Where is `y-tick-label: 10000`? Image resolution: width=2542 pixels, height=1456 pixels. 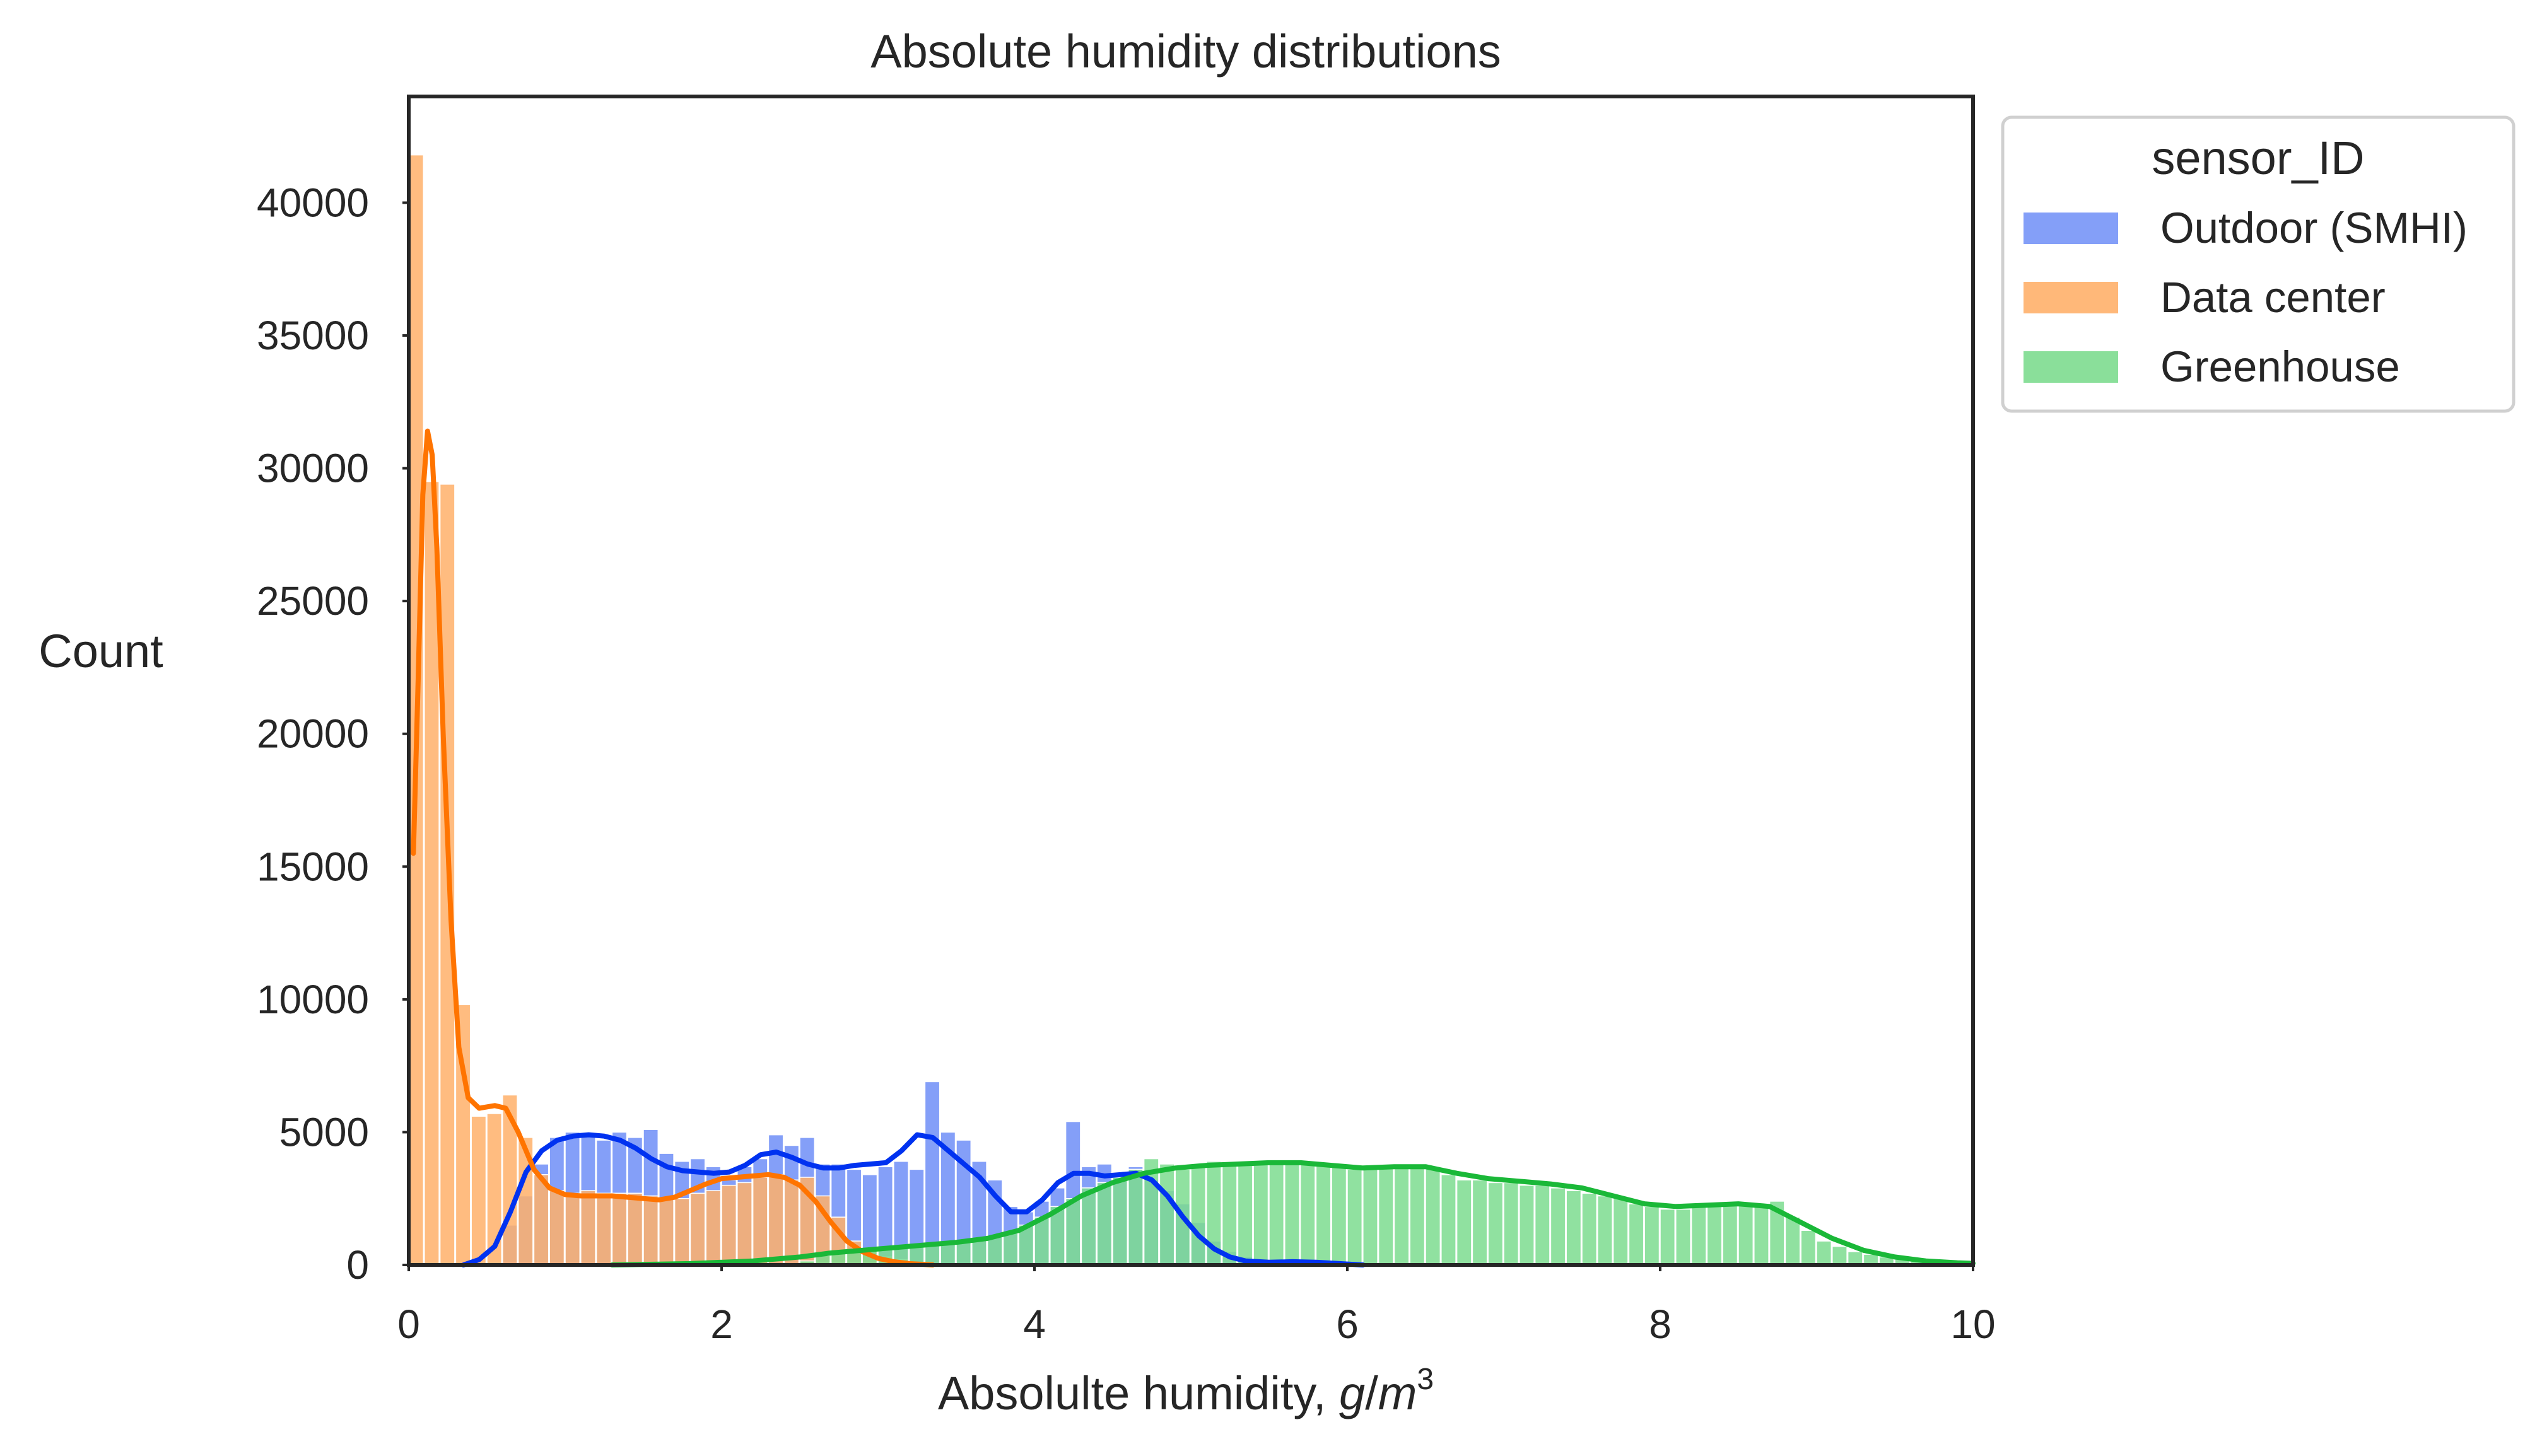
y-tick-label: 10000 is located at coordinates (313, 999).